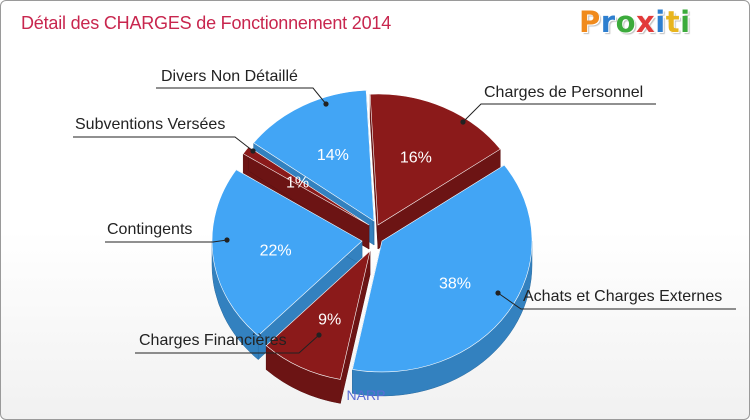  I want to click on leader-dot-contingents, so click(227, 240).